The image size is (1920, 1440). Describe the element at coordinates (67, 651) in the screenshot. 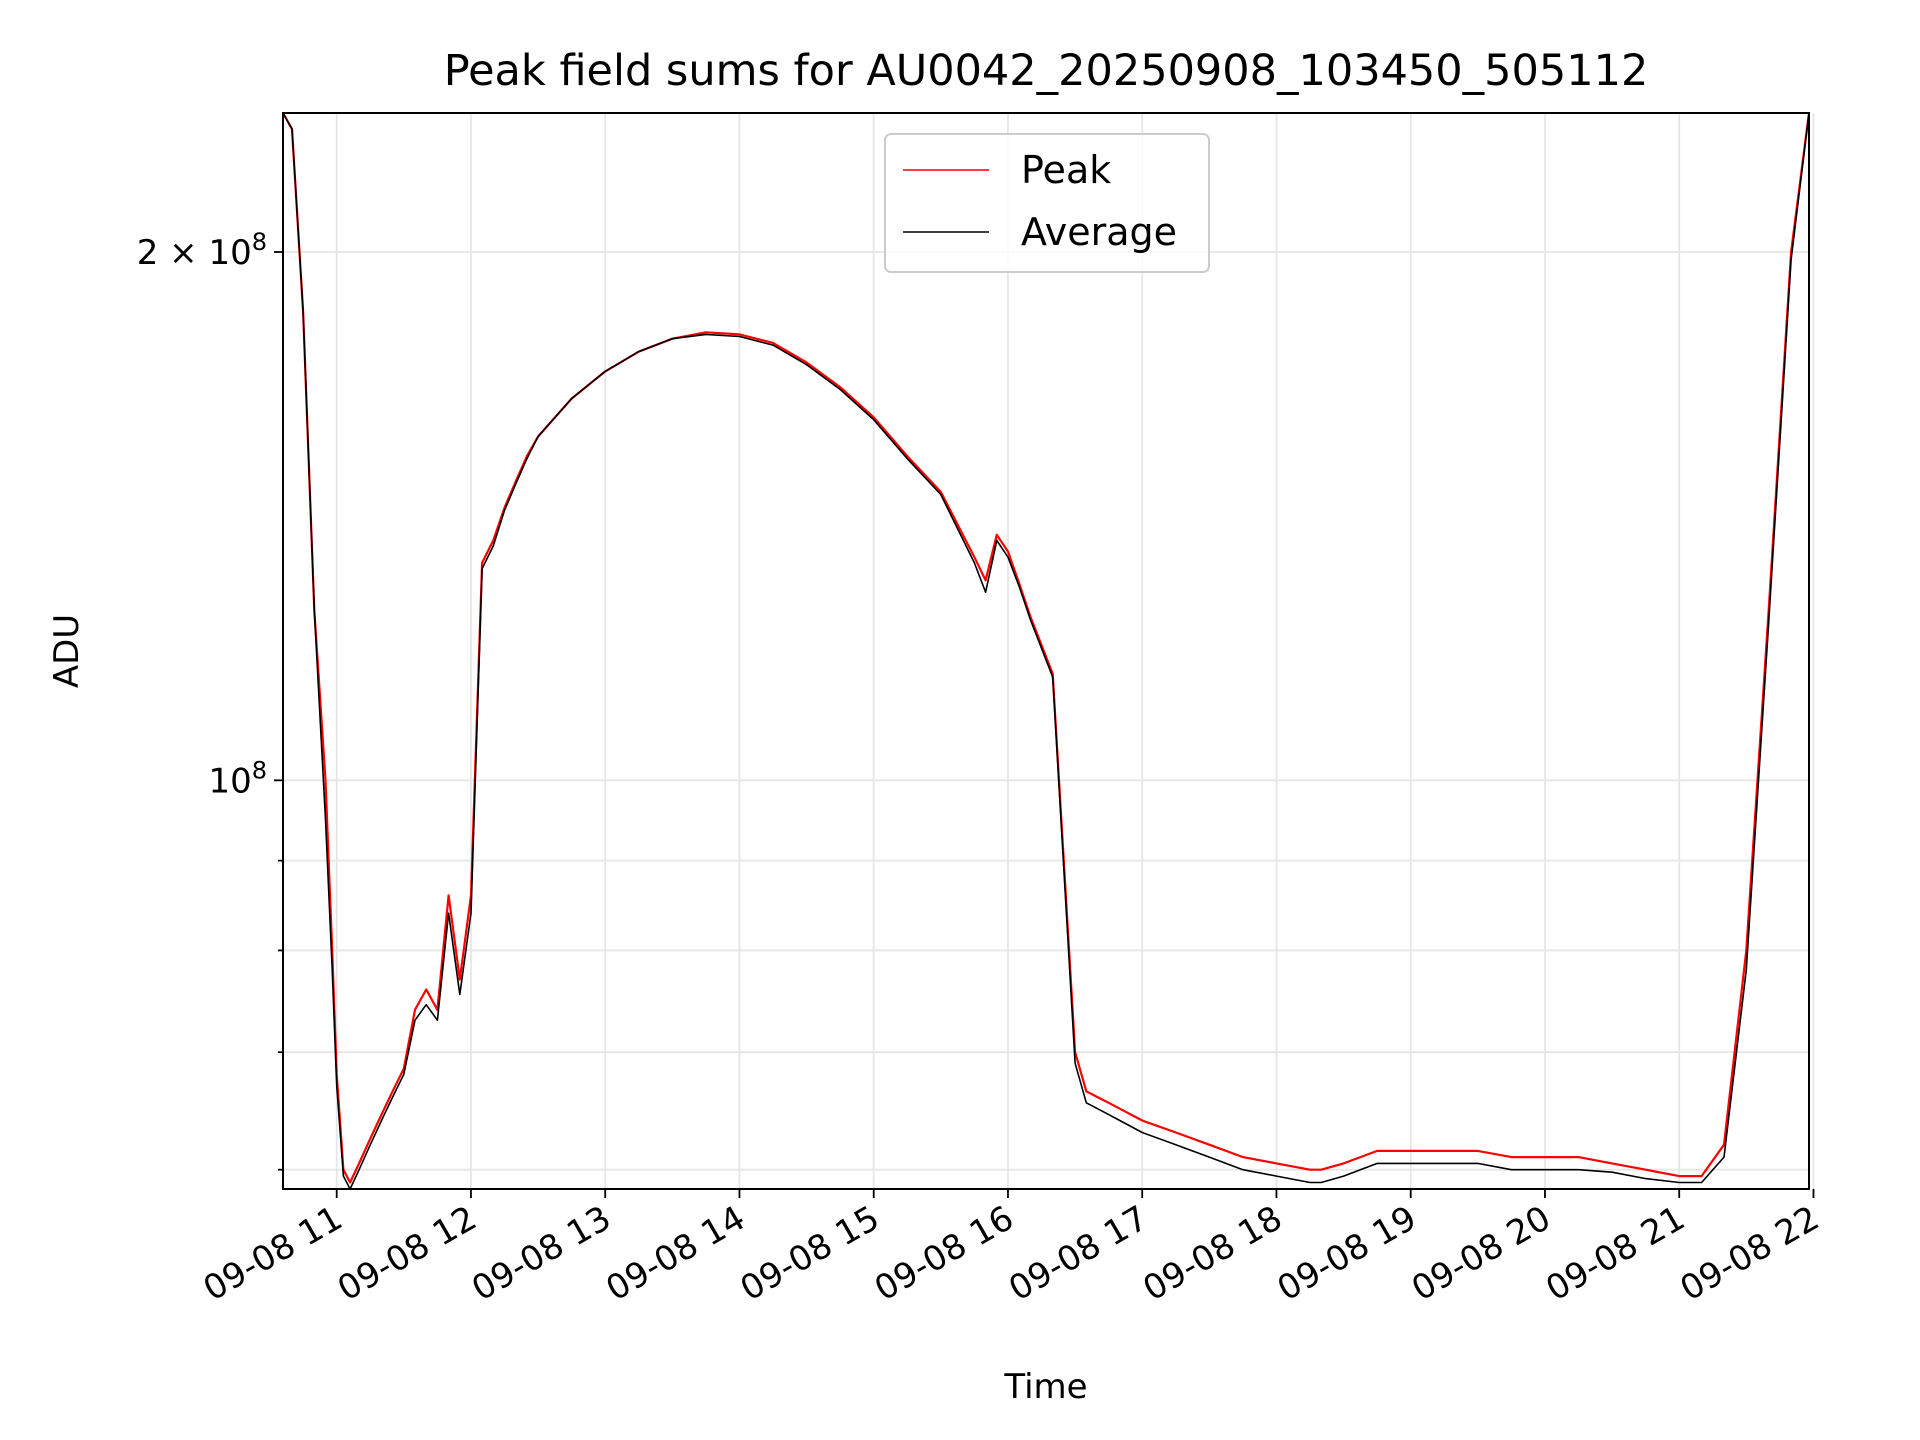

I see `y-axis-label: ADU` at that location.